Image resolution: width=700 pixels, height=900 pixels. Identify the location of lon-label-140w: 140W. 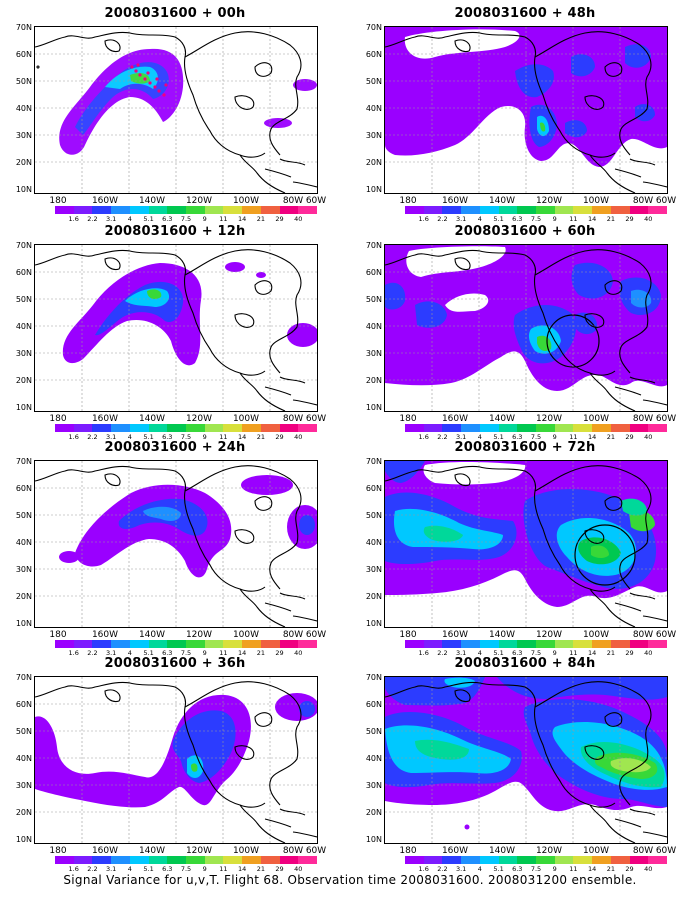
(152, 419).